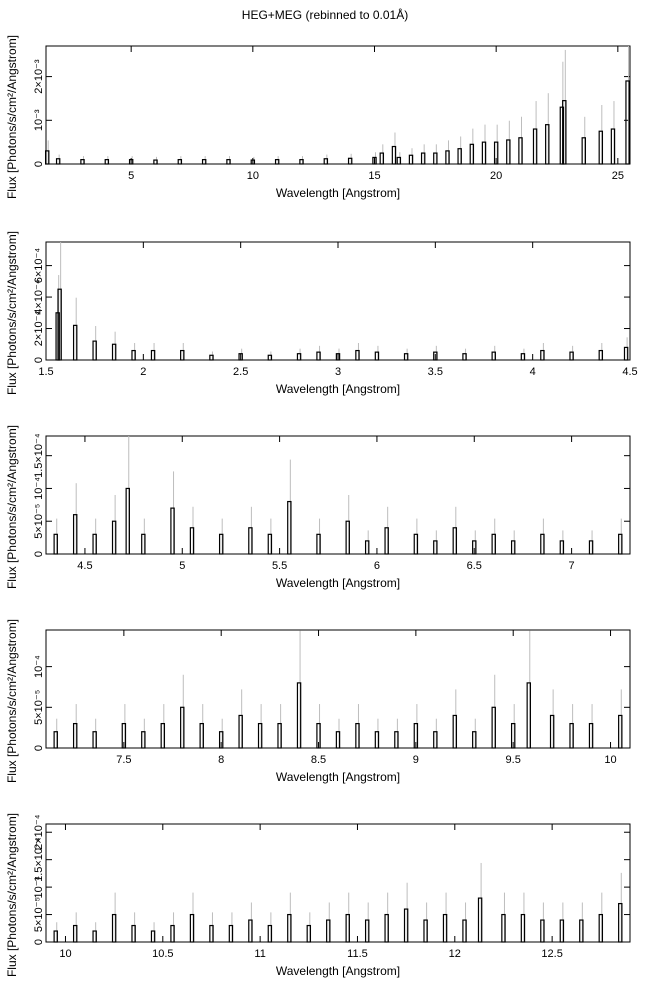 This screenshot has width=650, height=991. Describe the element at coordinates (357, 954) in the screenshot. I see `x-tick-label: 11.5` at that location.